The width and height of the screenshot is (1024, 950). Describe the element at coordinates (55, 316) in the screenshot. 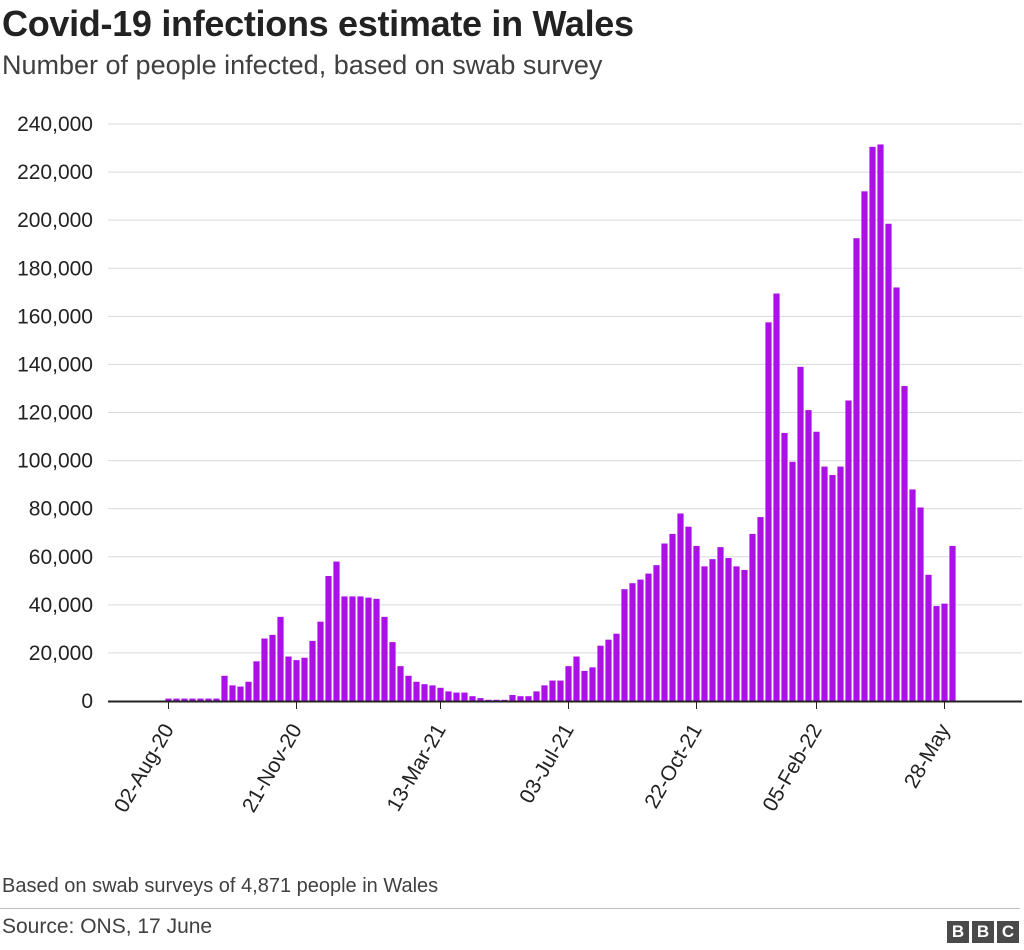

I see `y-tick-label: 160,000` at that location.